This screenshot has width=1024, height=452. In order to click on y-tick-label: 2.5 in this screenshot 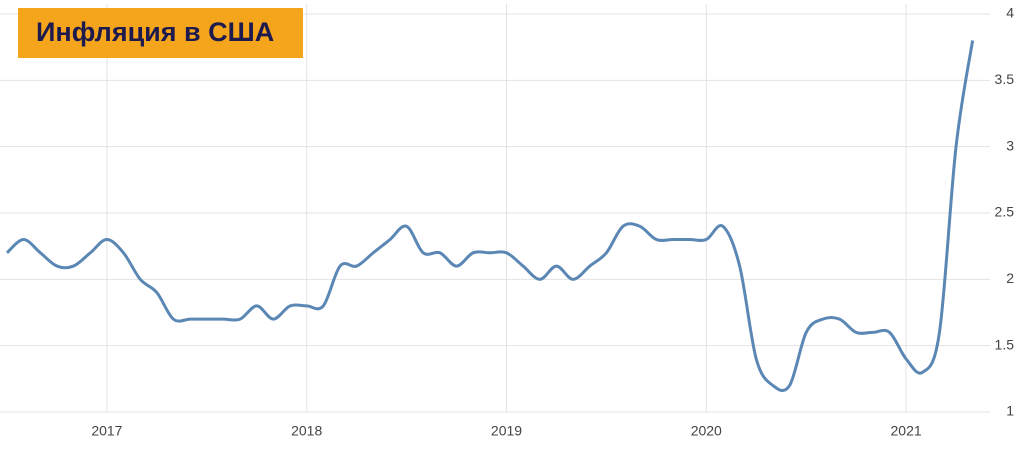, I will do `click(1005, 212)`.